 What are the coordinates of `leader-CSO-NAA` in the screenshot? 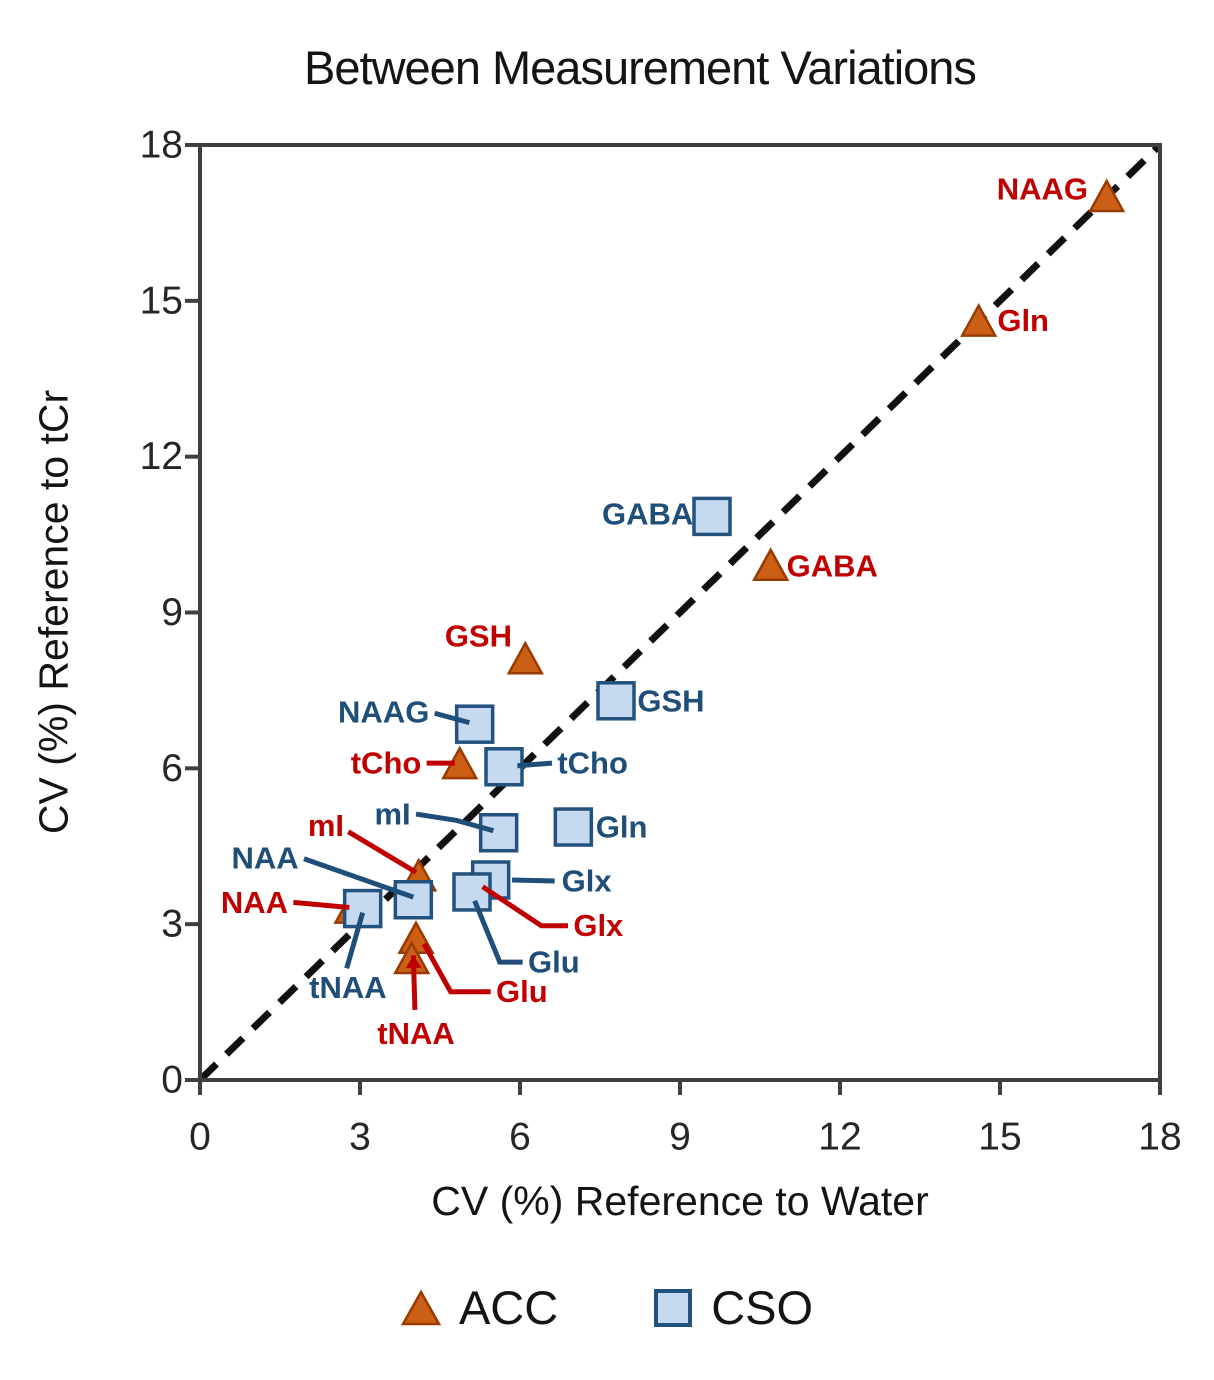 It's located at (359, 878).